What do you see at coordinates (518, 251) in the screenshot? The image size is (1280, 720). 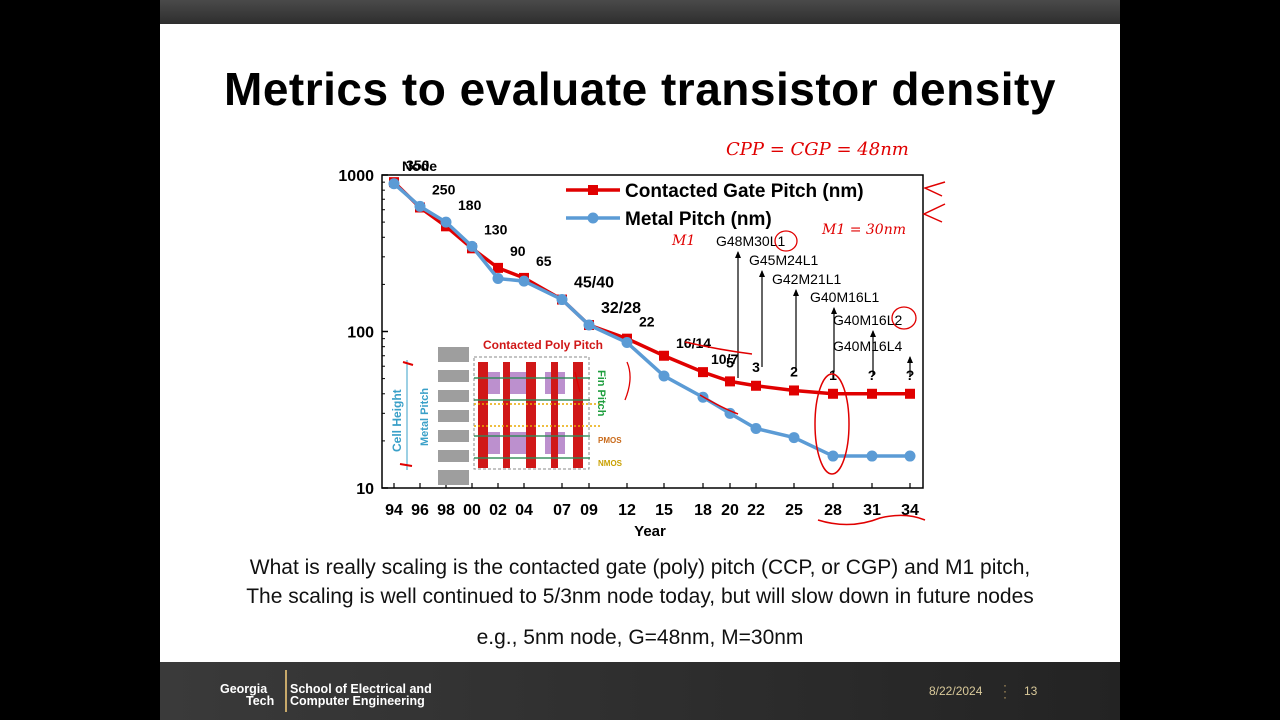 I see `node-label: 90` at bounding box center [518, 251].